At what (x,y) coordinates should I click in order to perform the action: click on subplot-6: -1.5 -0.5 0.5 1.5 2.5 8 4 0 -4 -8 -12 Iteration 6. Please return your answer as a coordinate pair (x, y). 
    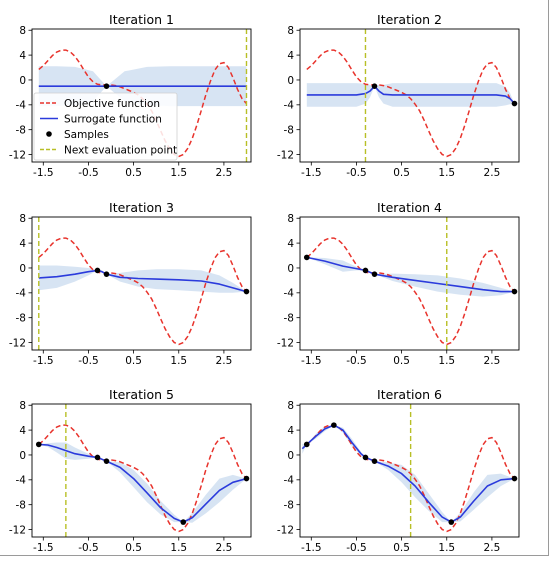
    Looking at the image, I should click on (398, 470).